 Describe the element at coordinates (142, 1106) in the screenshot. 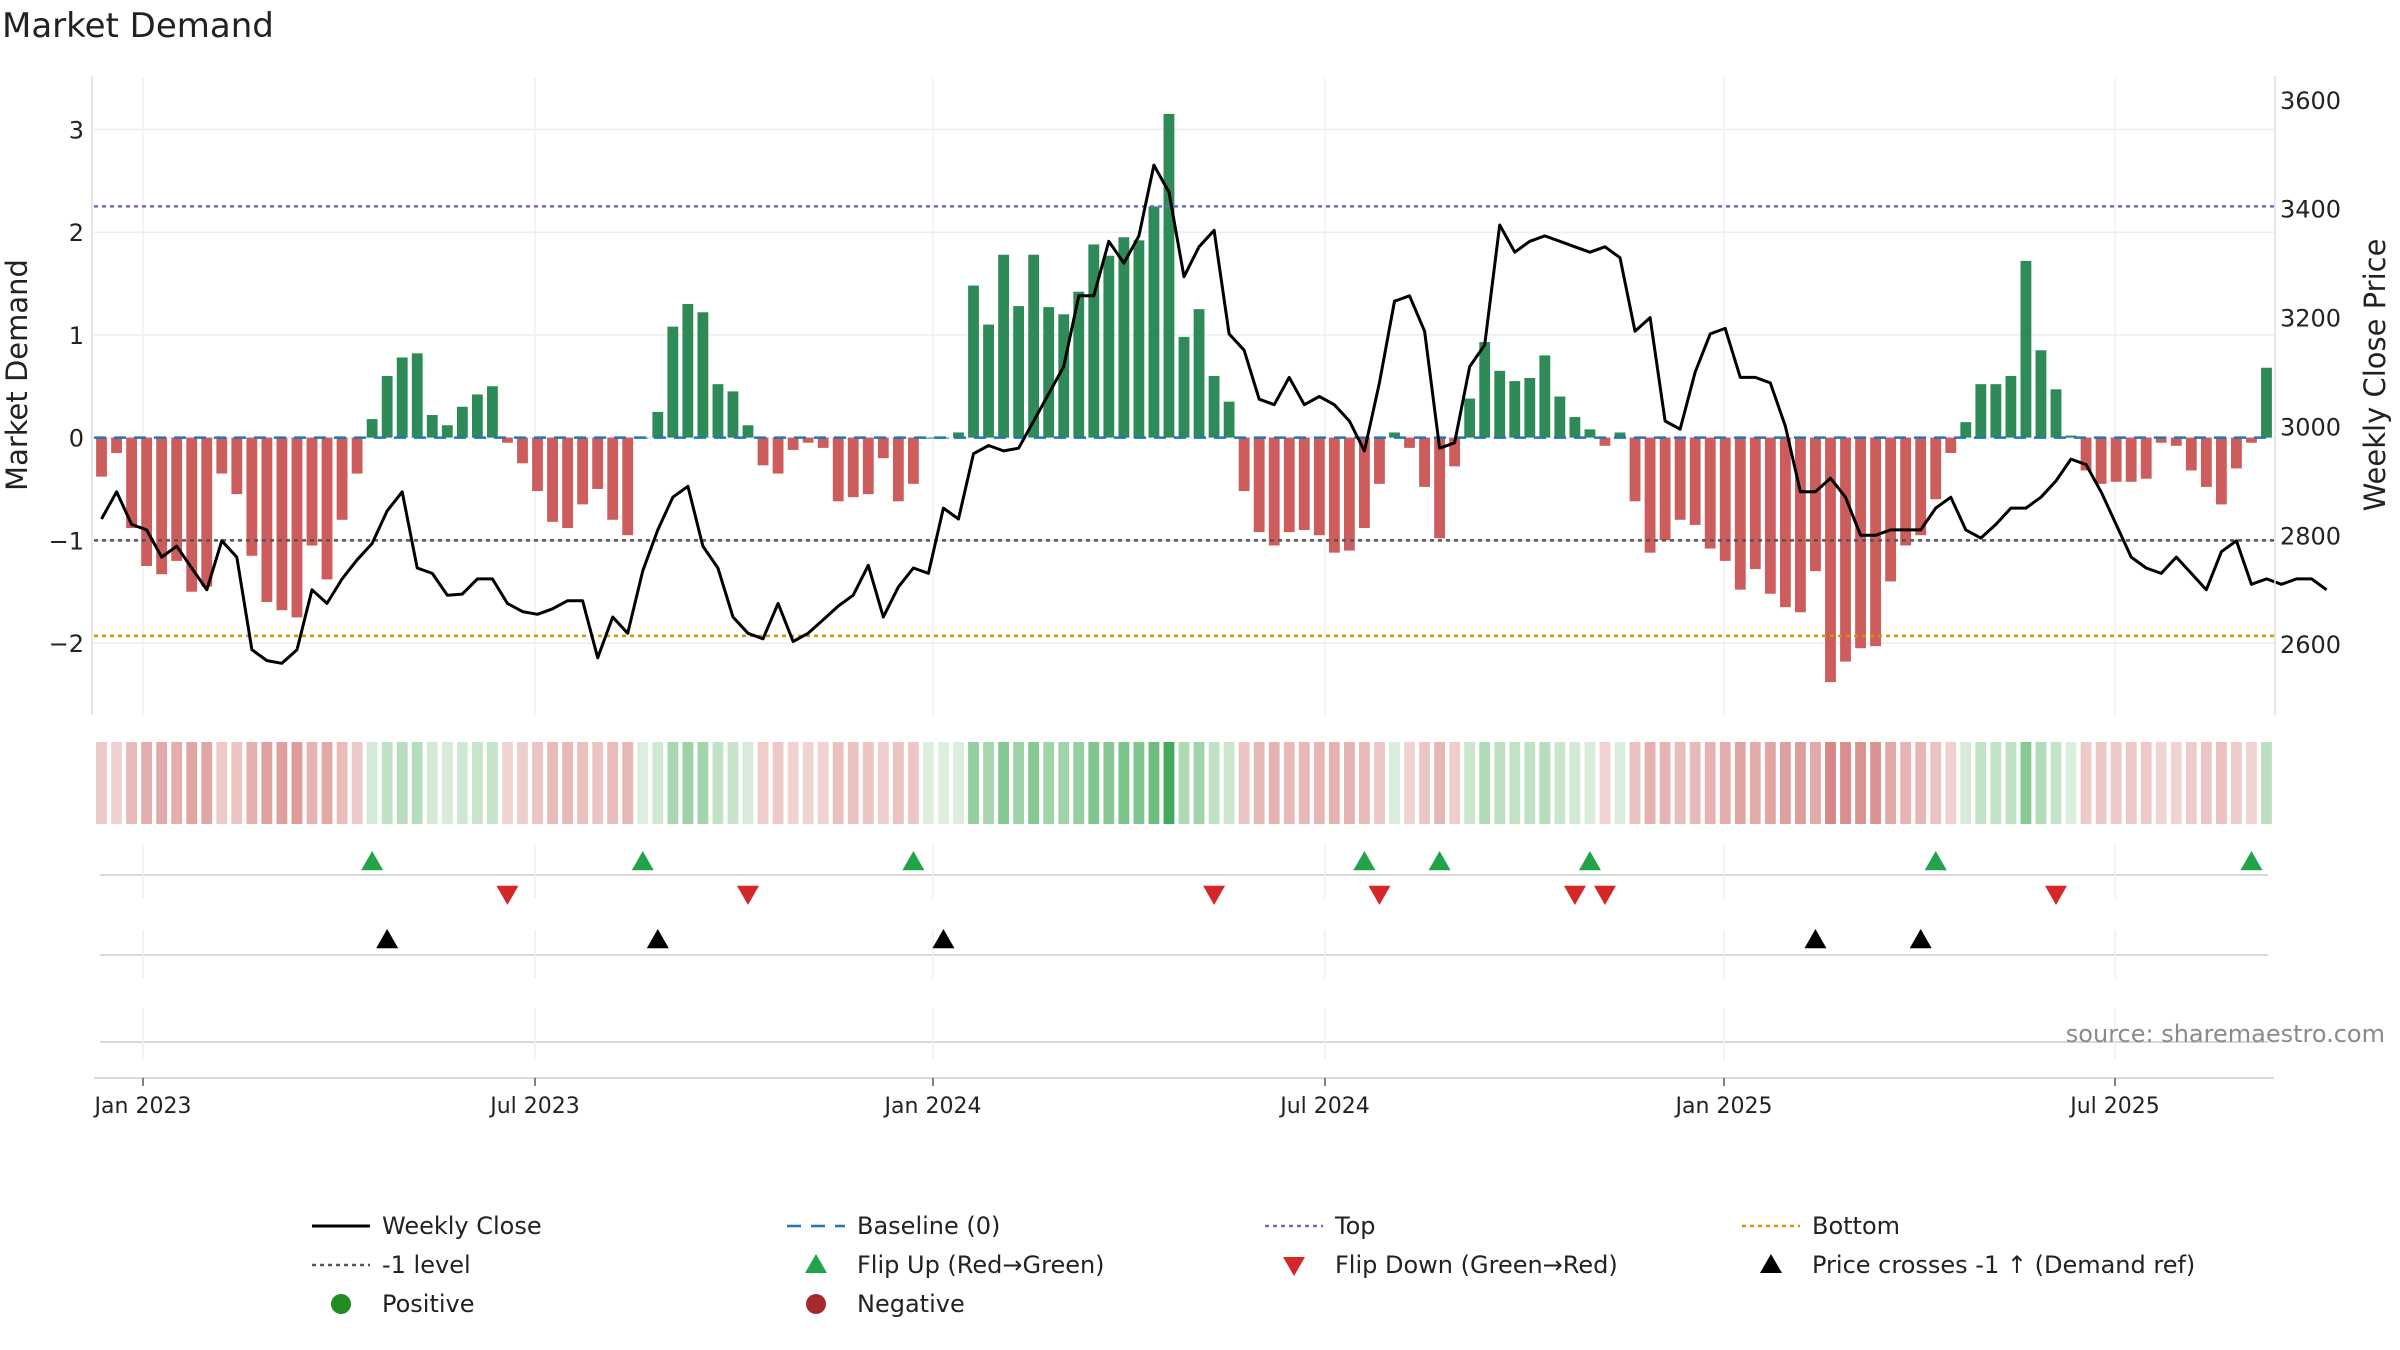

I see `x-tick-label: Jan 2023` at that location.